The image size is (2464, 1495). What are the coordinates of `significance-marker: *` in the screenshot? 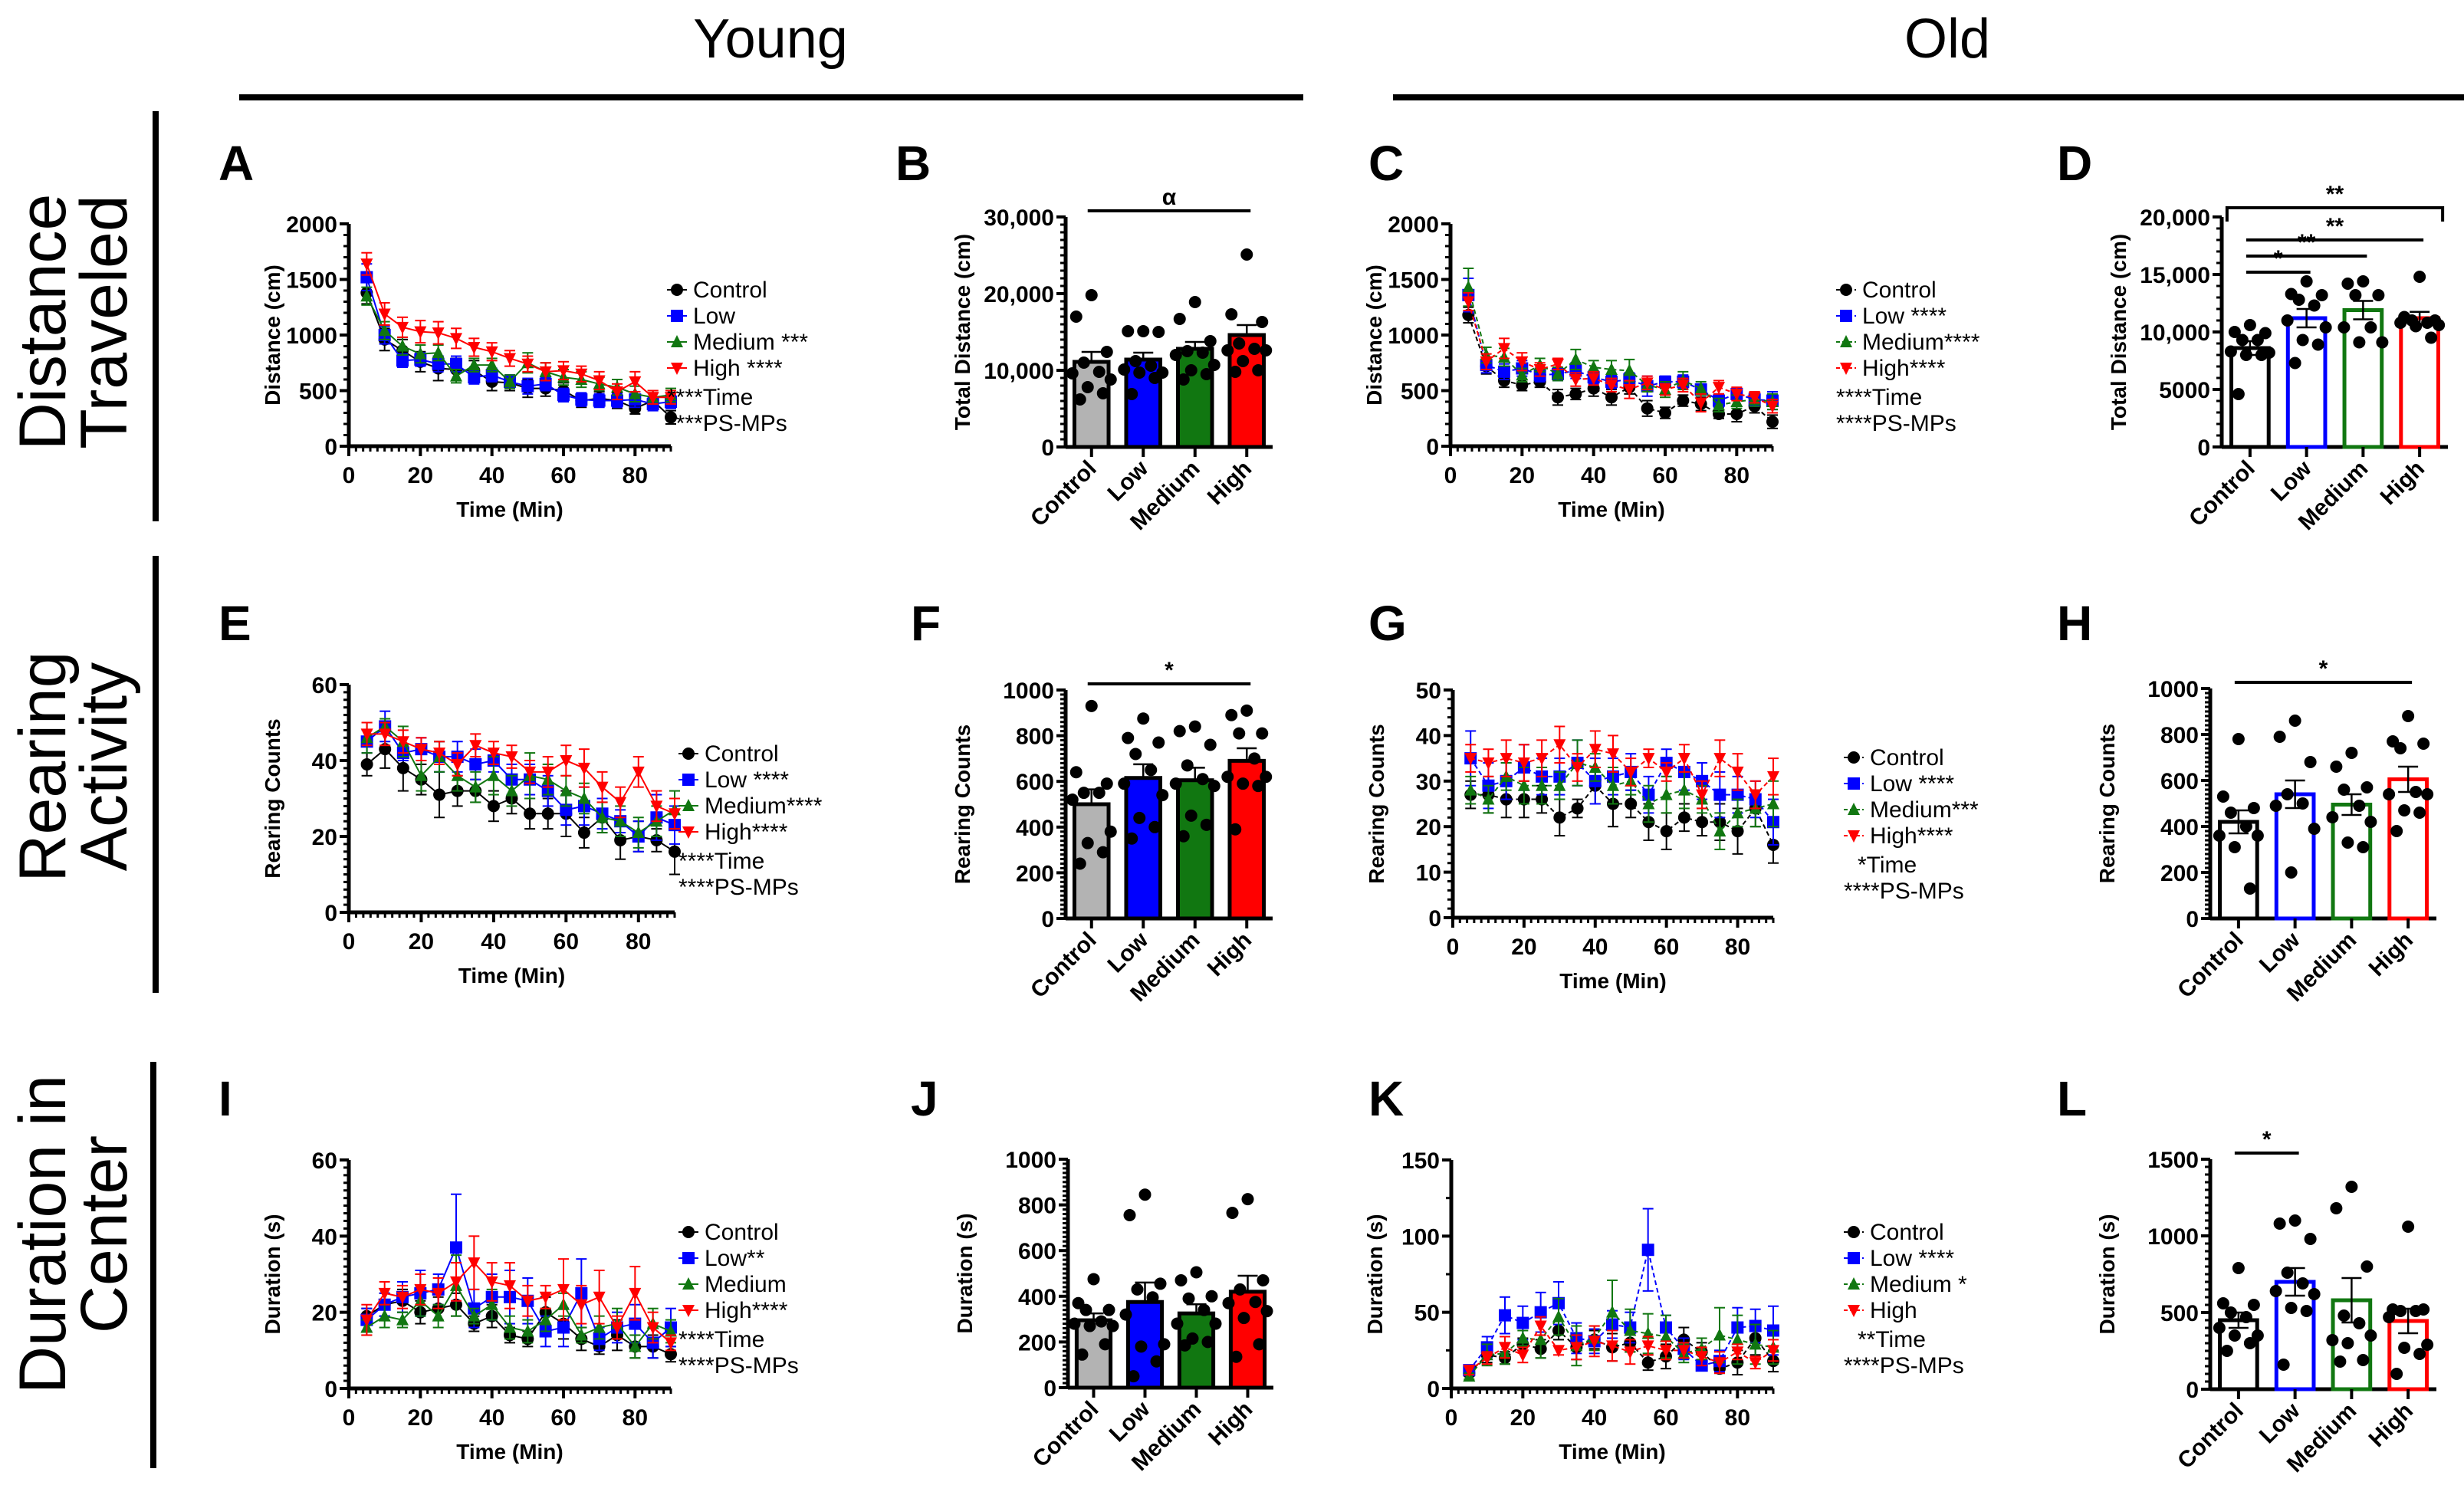 It's located at (2278, 260).